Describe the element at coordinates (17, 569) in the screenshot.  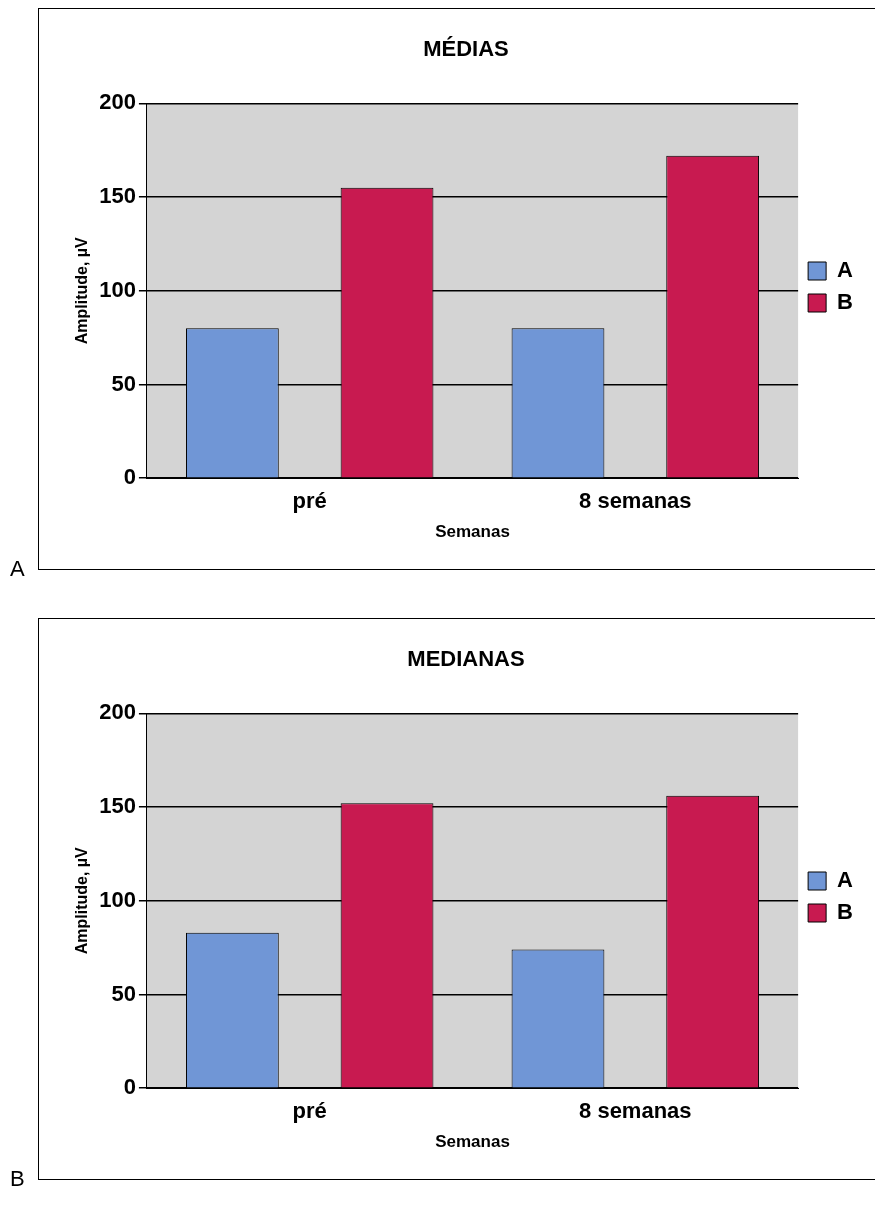
I see `text: A` at that location.